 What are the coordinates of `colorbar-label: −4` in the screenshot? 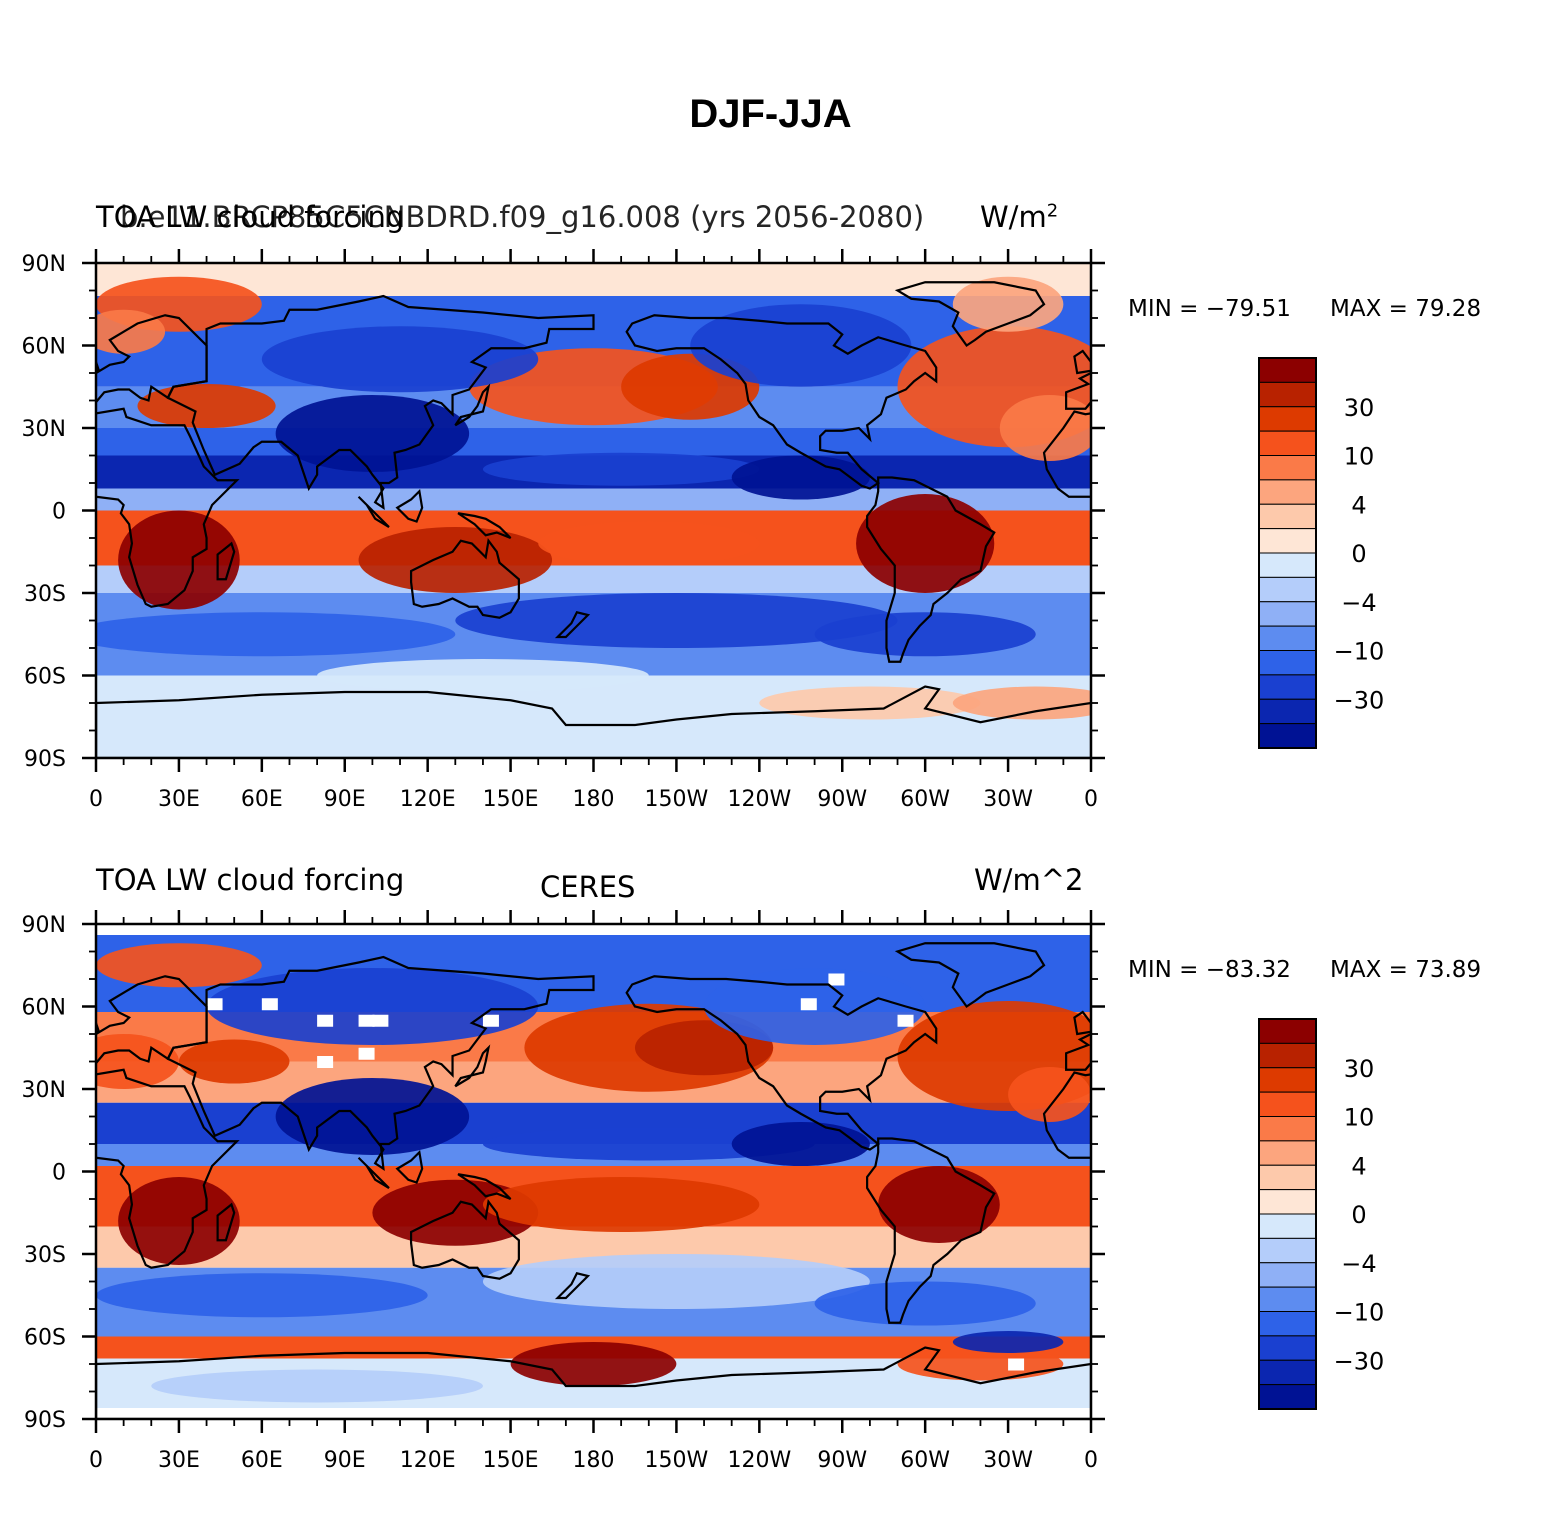 It's located at (1358, 1264).